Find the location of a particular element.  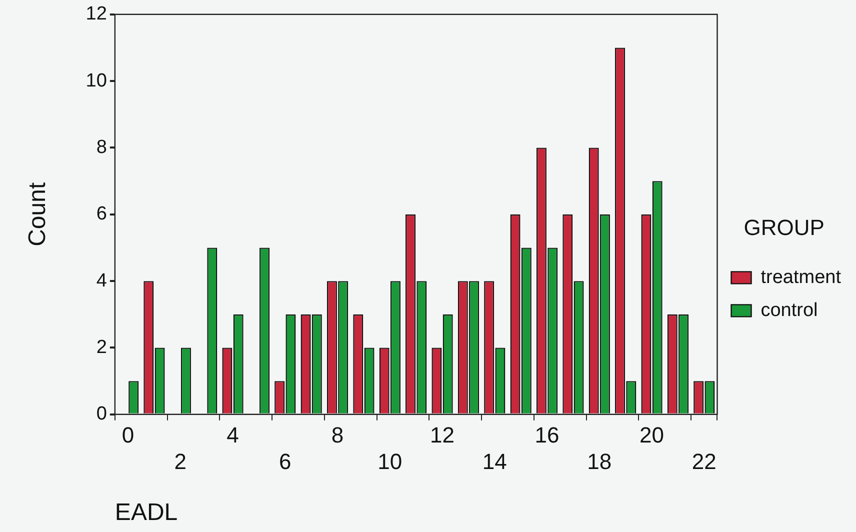

x-tick-label: 6 is located at coordinates (285, 461).